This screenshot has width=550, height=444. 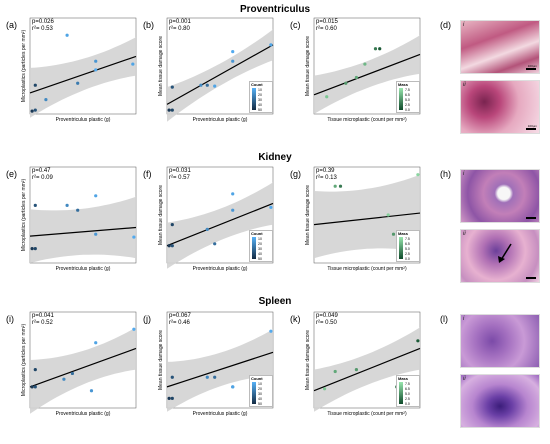 I want to click on panel-label: (e), so click(x=11, y=174).